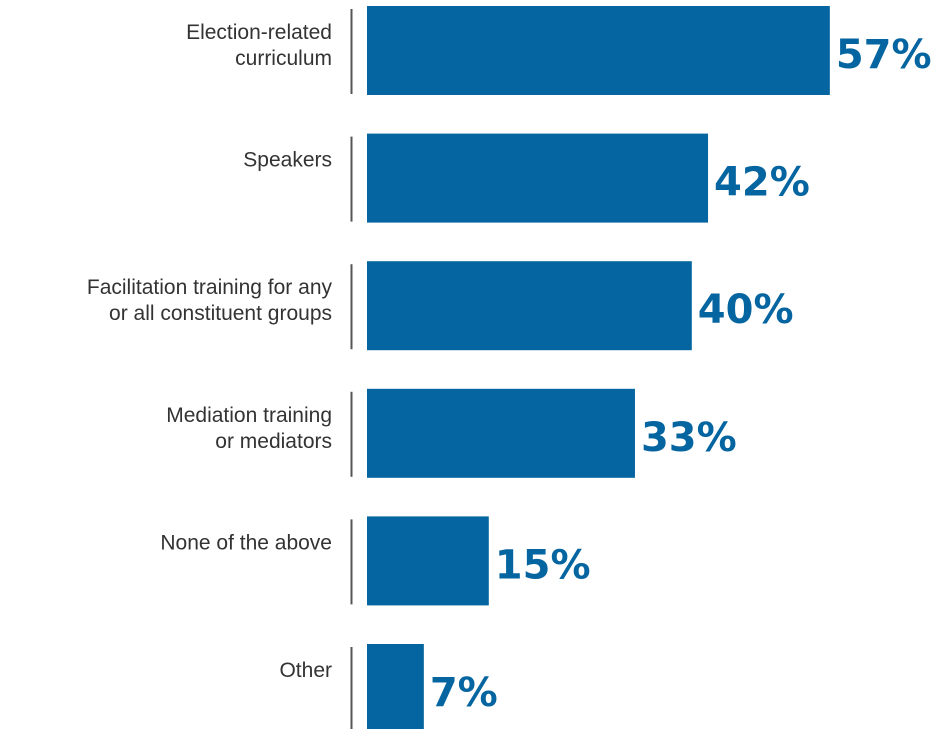 The image size is (951, 729). I want to click on category-label: Facilitation training for any, so click(210, 287).